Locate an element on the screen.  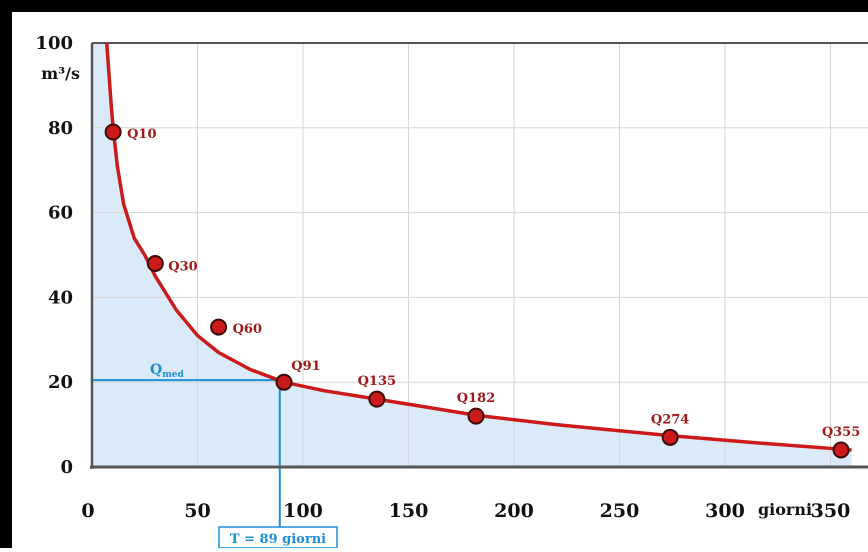
x-tick-label: 250 is located at coordinates (620, 511).